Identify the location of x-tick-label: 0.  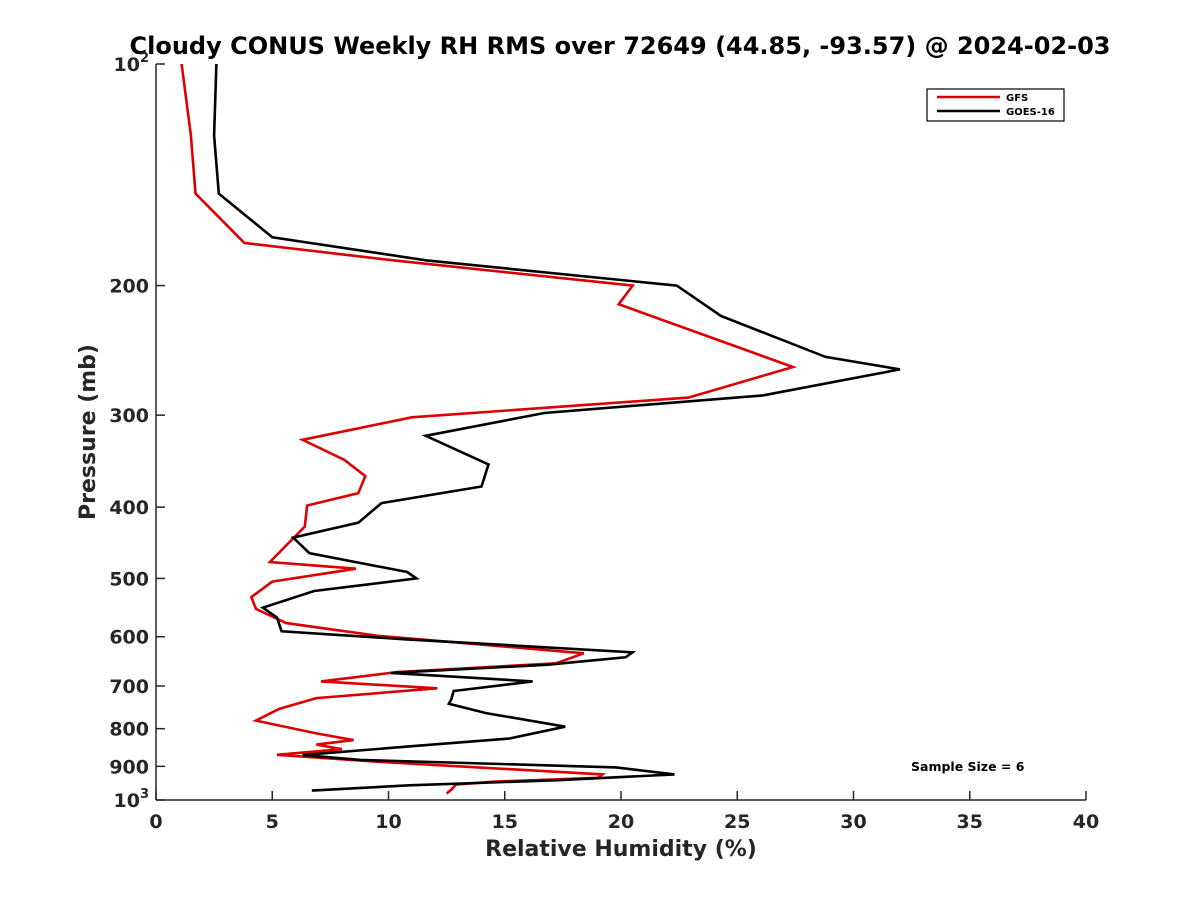
(155, 822).